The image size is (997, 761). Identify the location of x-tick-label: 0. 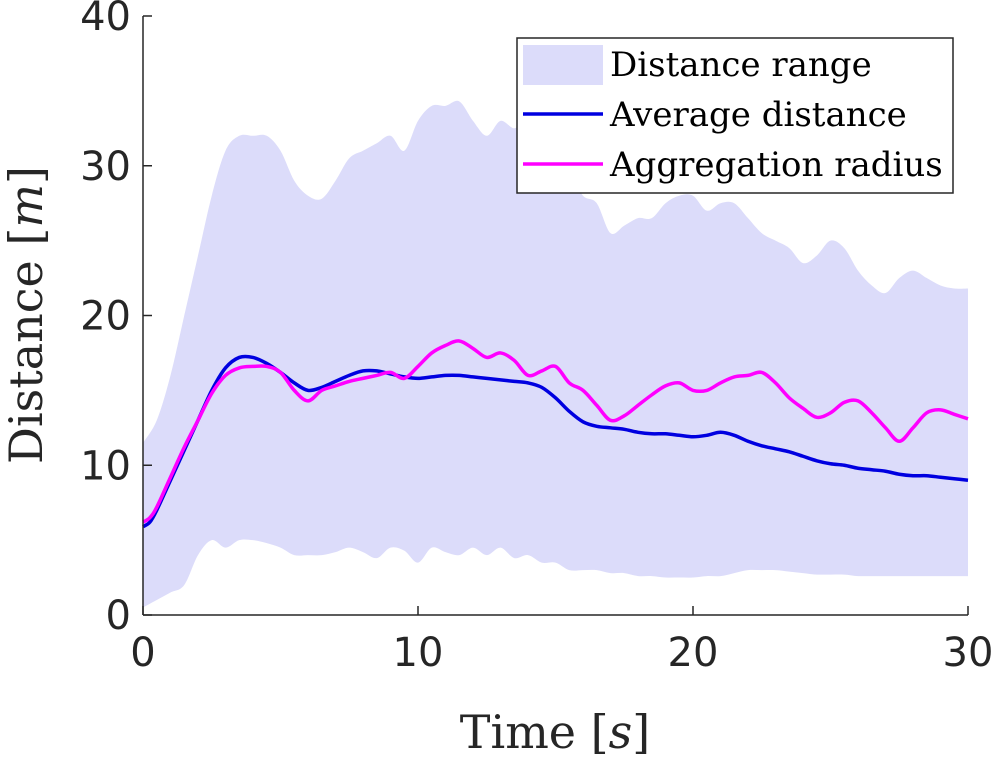
(142, 653).